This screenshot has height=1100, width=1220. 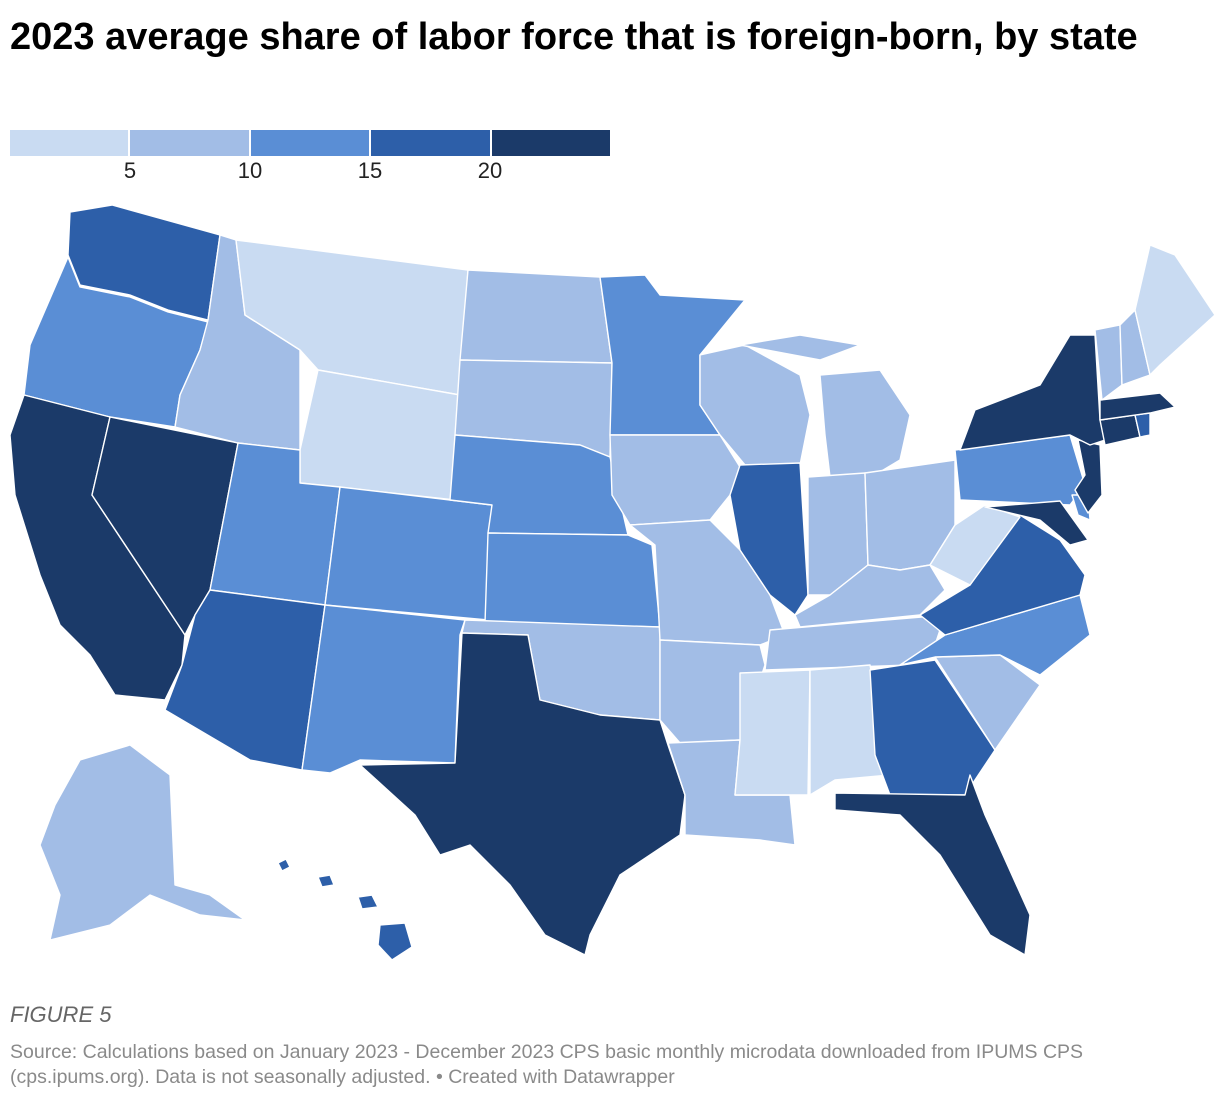 What do you see at coordinates (855, 642) in the screenshot?
I see `state-tn` at bounding box center [855, 642].